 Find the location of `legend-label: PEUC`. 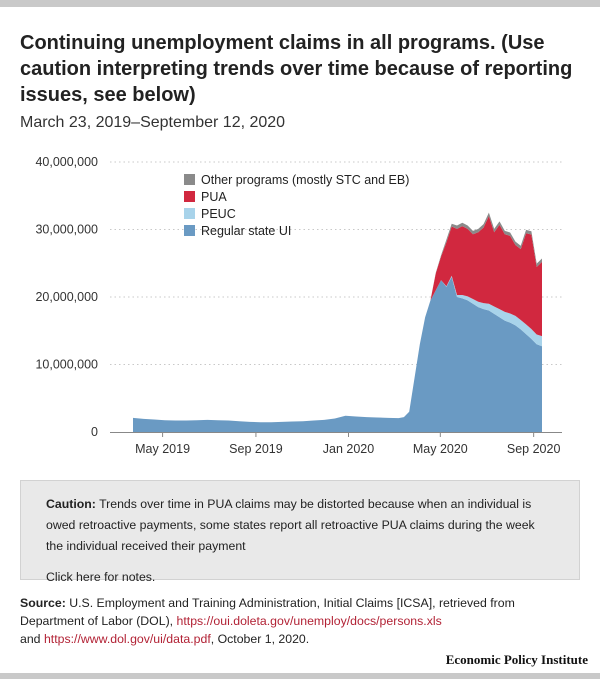

legend-label: PEUC is located at coordinates (218, 214).